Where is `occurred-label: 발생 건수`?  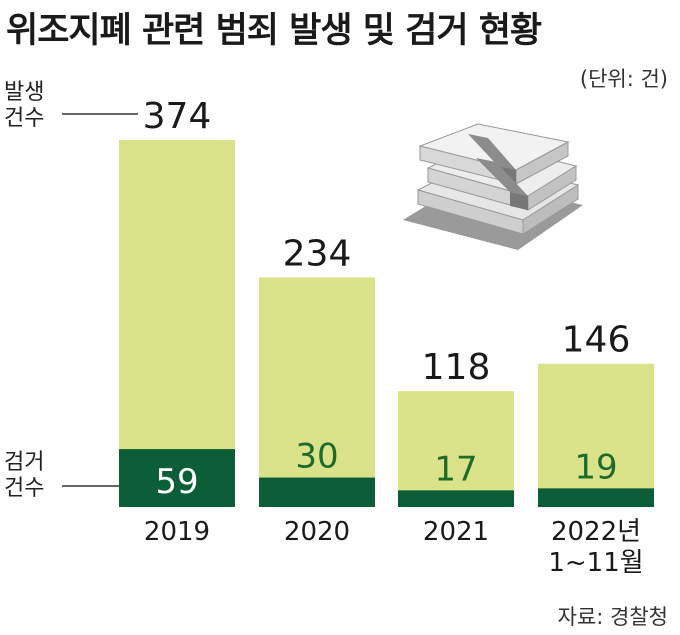 occurred-label: 발생 건수 is located at coordinates (24, 105).